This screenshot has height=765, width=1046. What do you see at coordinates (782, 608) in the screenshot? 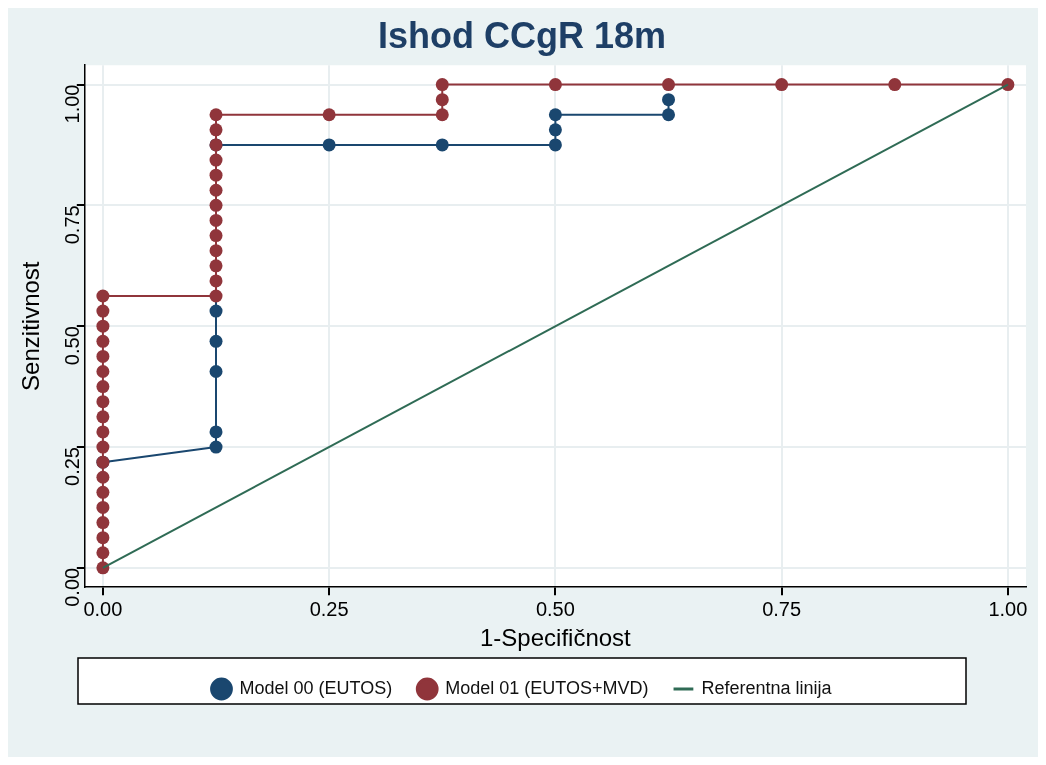
I see `x-tick-label: 0.75` at bounding box center [782, 608].